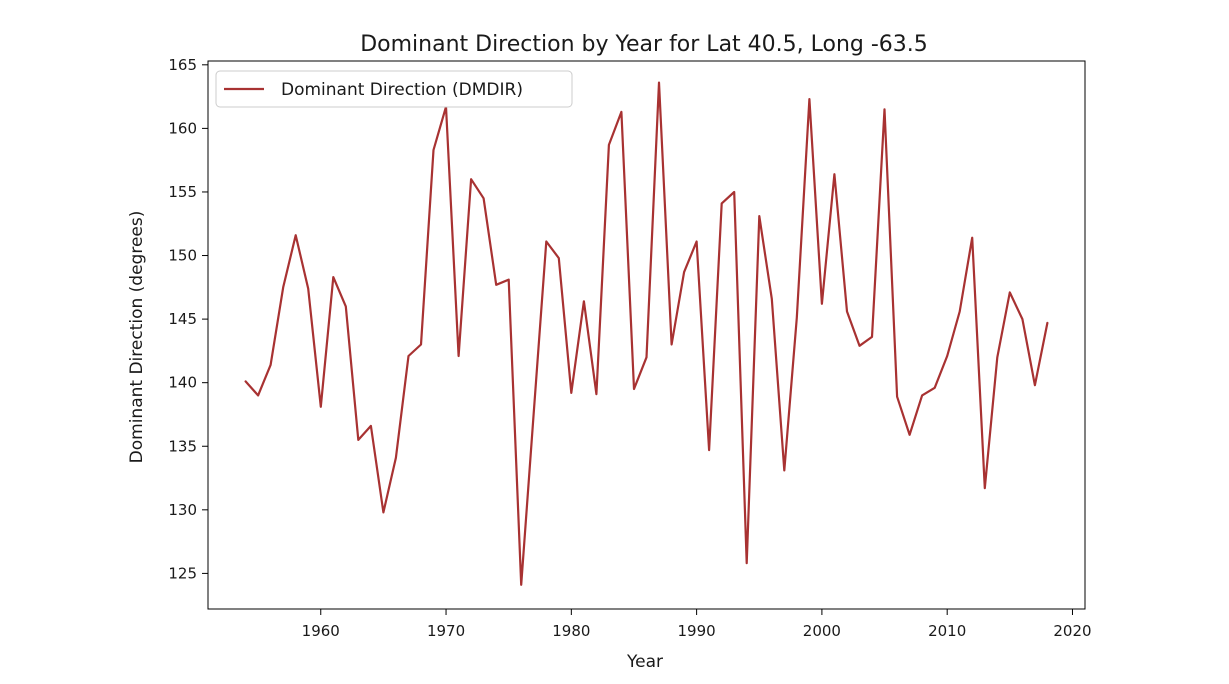  What do you see at coordinates (446, 631) in the screenshot?
I see `x-tick-label: 1970` at bounding box center [446, 631].